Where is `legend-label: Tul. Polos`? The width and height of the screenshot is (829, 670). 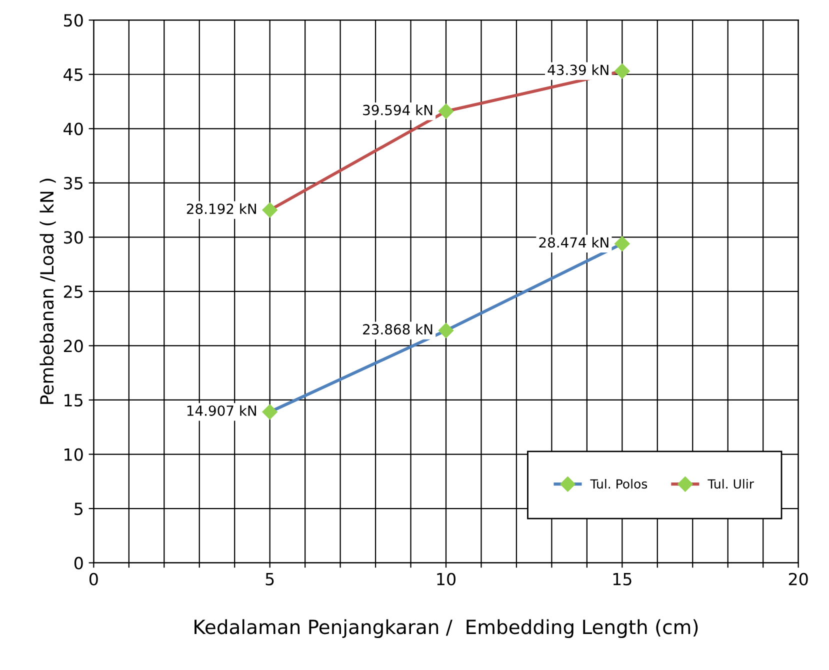 legend-label: Tul. Polos is located at coordinates (619, 483).